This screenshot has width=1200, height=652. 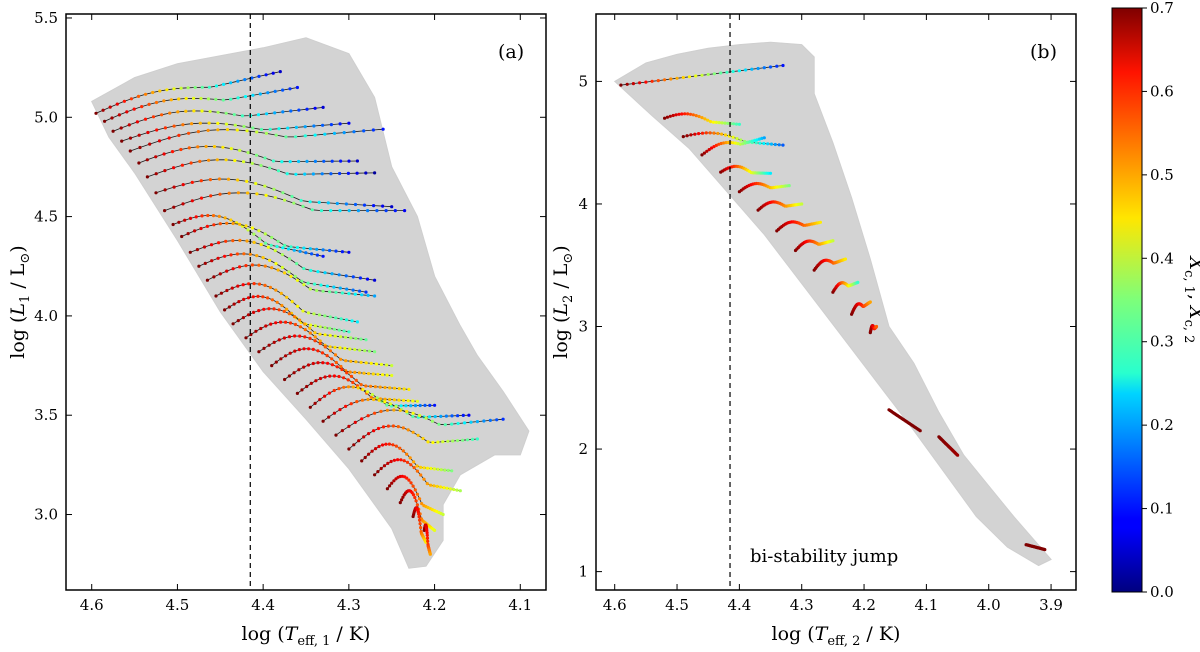 I want to click on y-tick-label: 3.5, so click(x=46, y=415).